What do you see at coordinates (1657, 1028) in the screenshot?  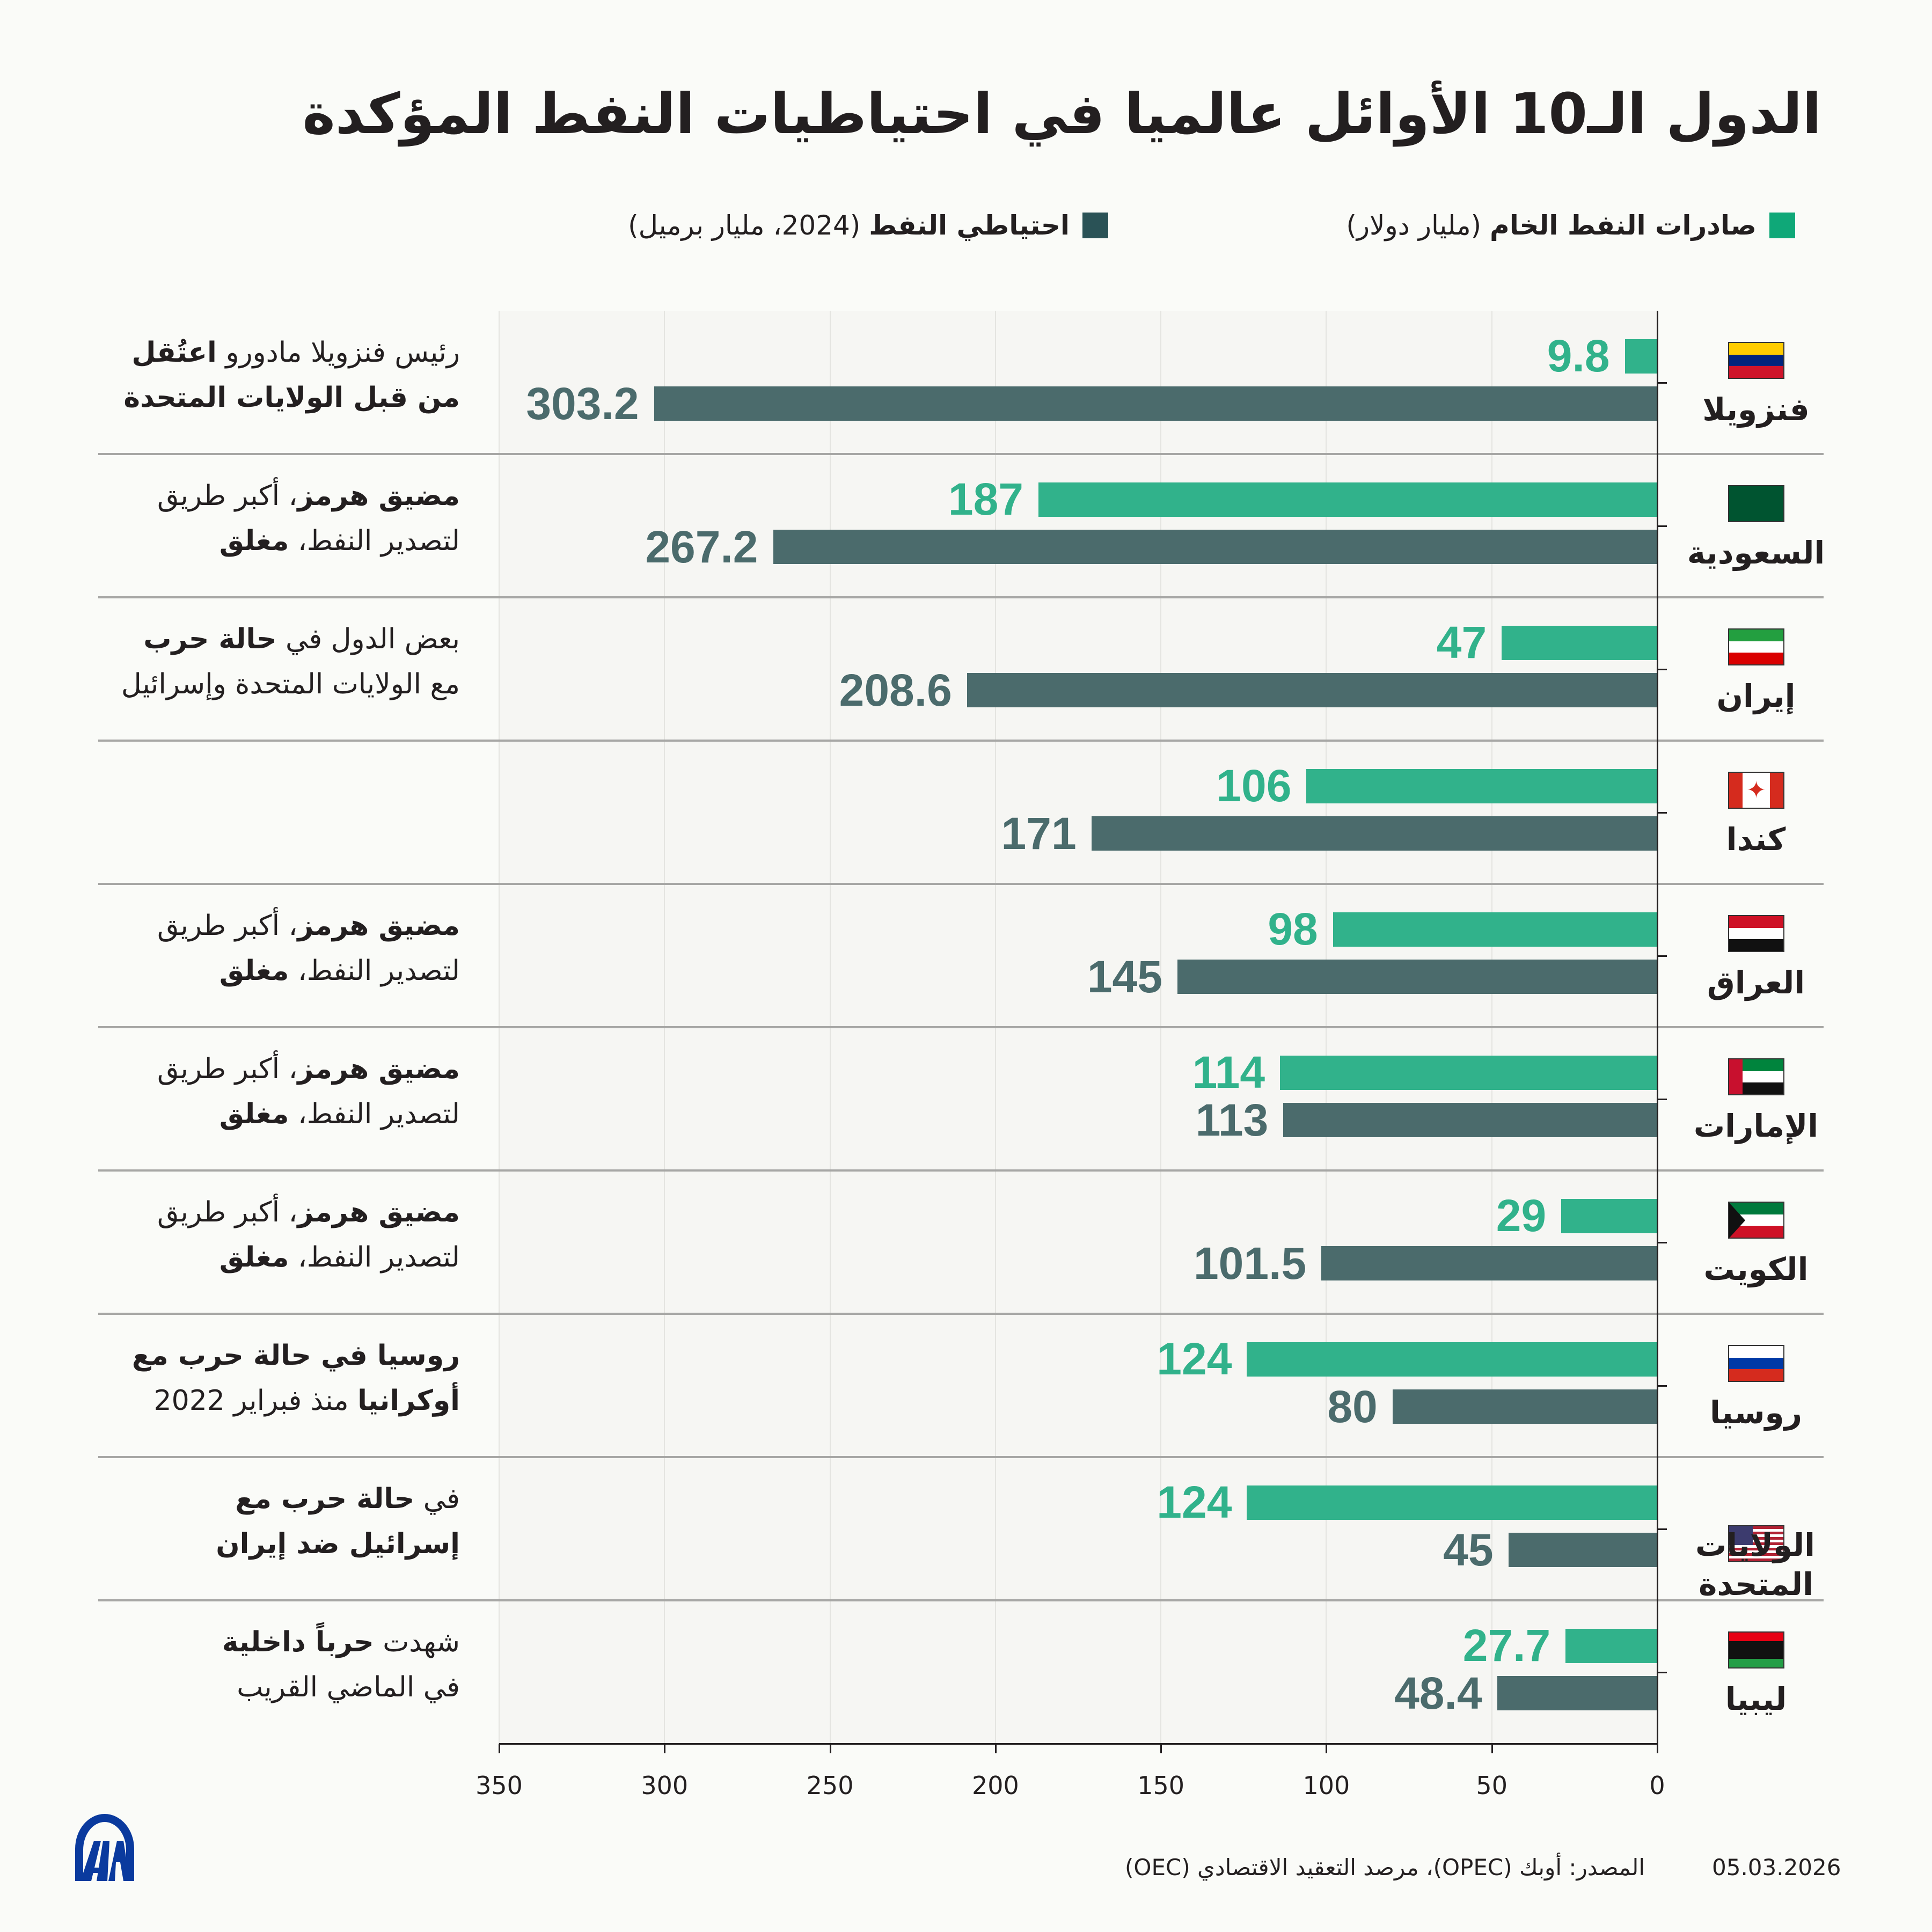 I see `y-axis-line` at bounding box center [1657, 1028].